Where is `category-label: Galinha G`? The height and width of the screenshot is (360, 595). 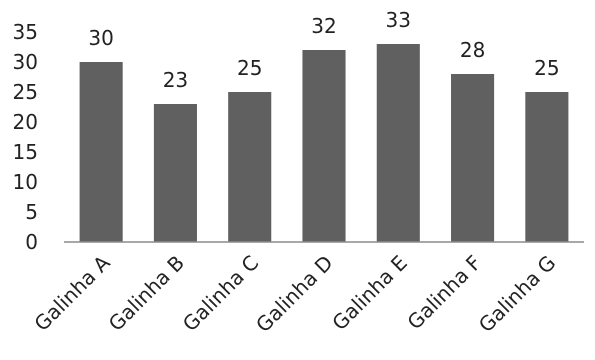
category-label: Galinha G is located at coordinates (517, 294).